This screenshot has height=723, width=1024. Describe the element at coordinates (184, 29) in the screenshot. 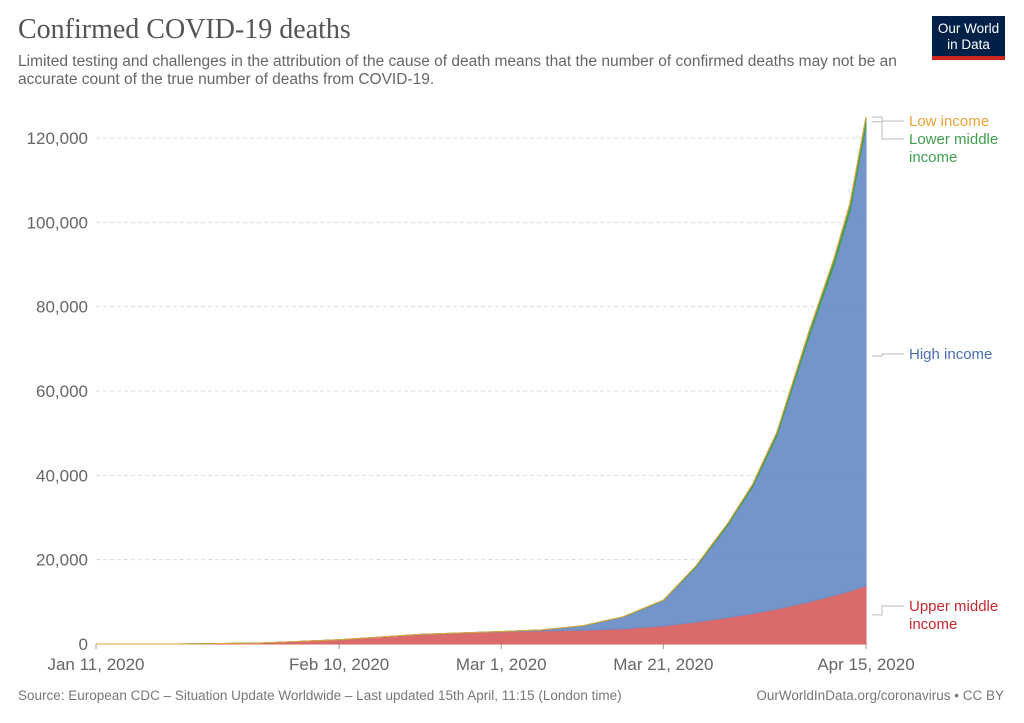

I see `chart-title: Confirmed COVID-19 deaths` at that location.